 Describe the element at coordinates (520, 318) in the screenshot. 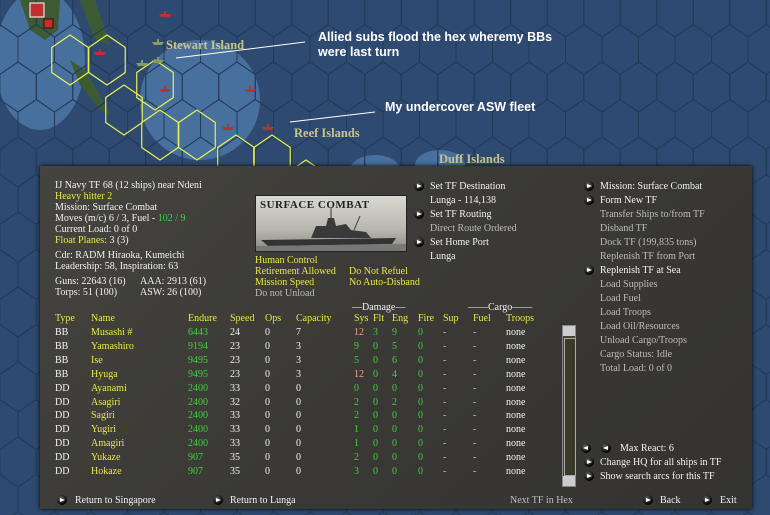

I see `column-header-troops: Troops` at that location.